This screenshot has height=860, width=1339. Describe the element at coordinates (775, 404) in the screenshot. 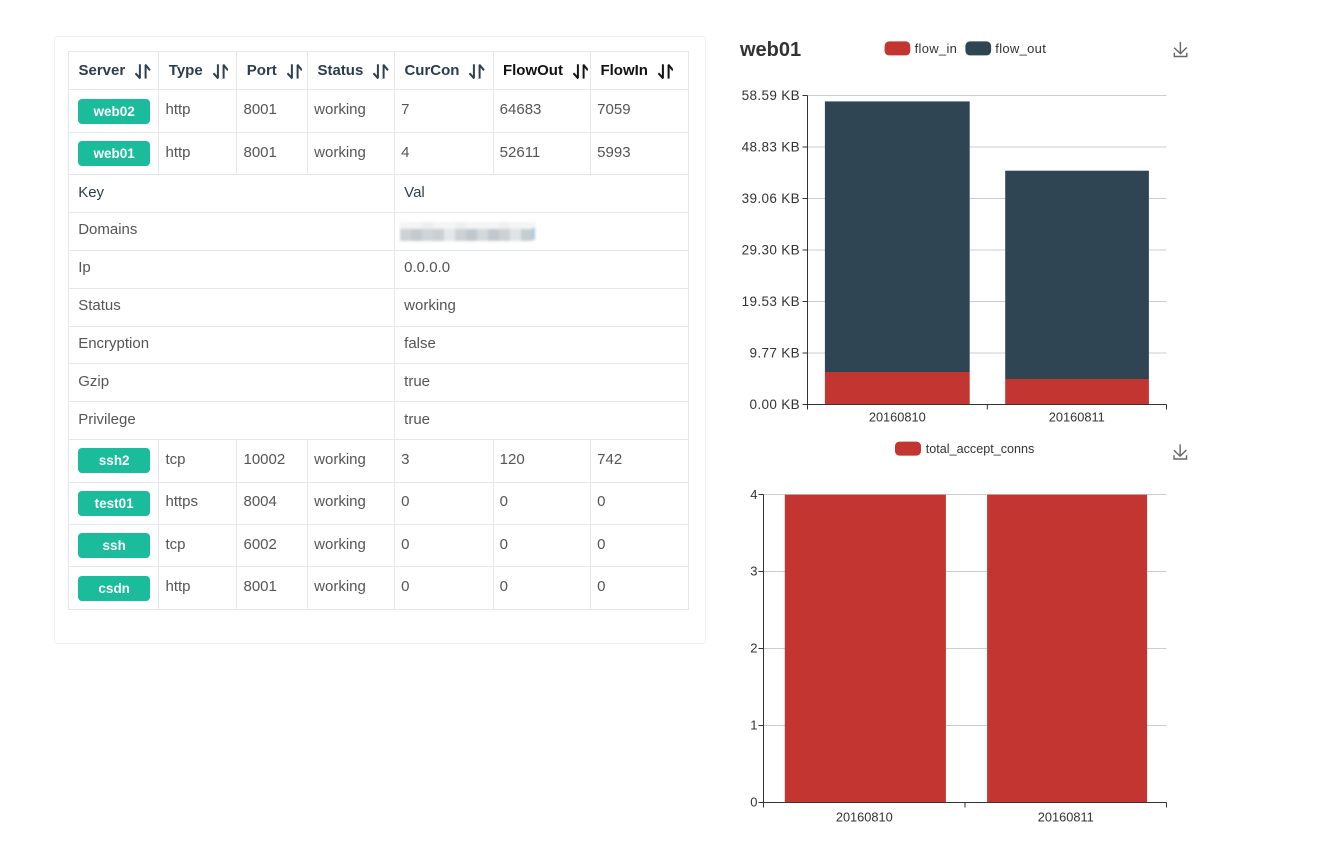

I see `svg-text: 0.00 KB` at that location.